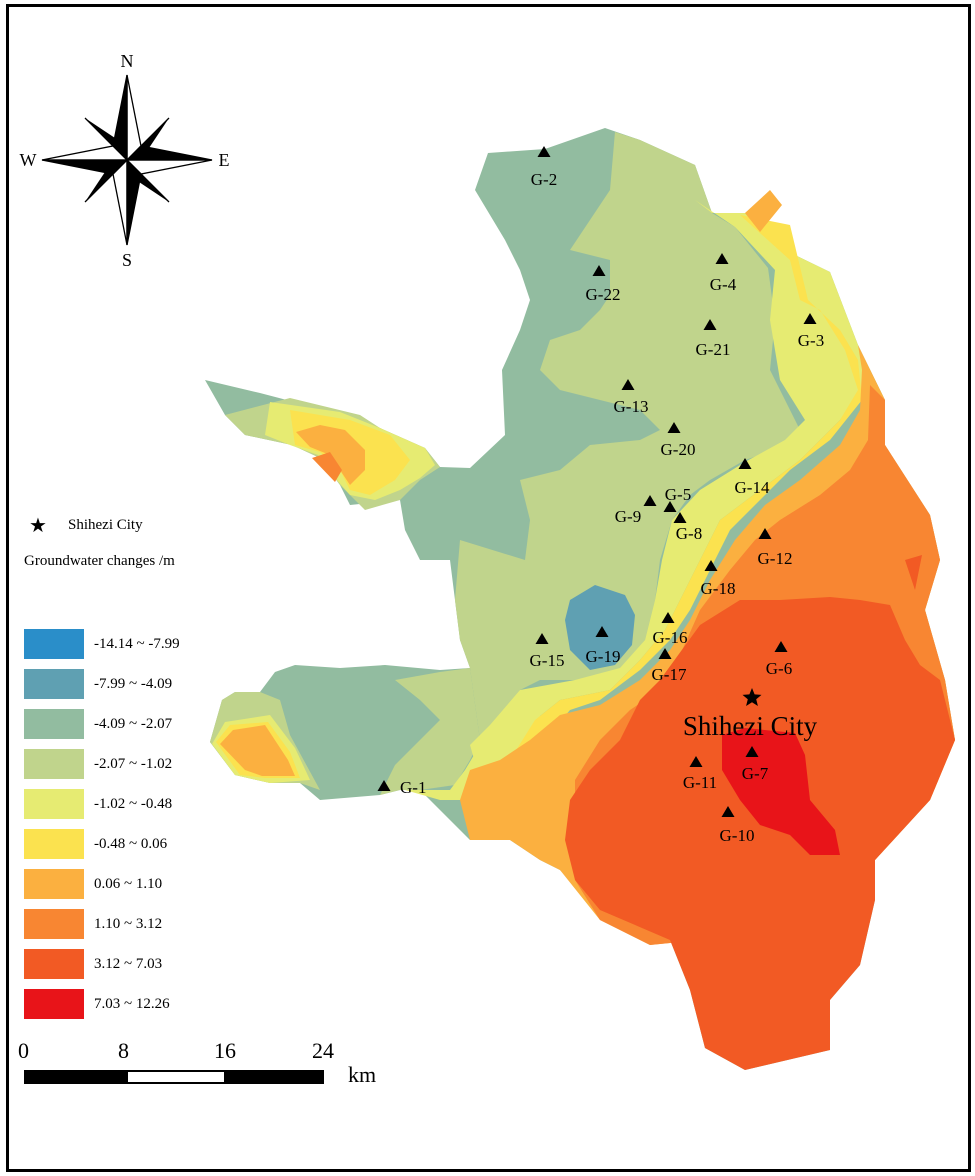 The height and width of the screenshot is (1176, 975). What do you see at coordinates (737, 835) in the screenshot?
I see `well-label: G-10` at bounding box center [737, 835].